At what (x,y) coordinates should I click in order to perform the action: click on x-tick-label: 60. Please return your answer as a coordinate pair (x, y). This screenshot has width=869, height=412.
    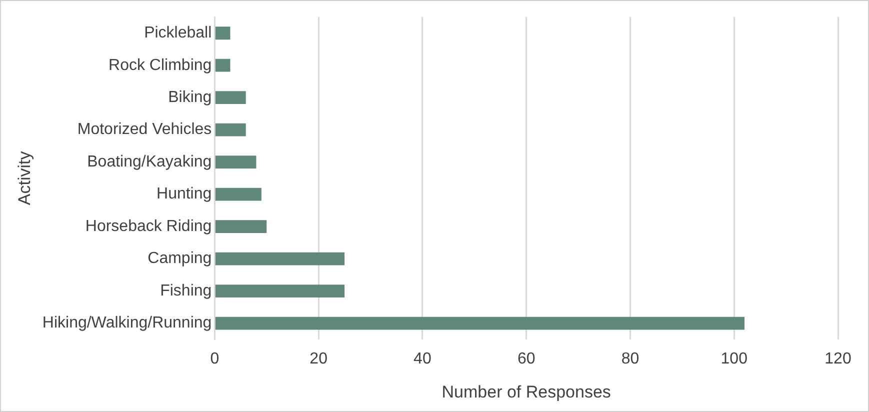
    Looking at the image, I should click on (526, 359).